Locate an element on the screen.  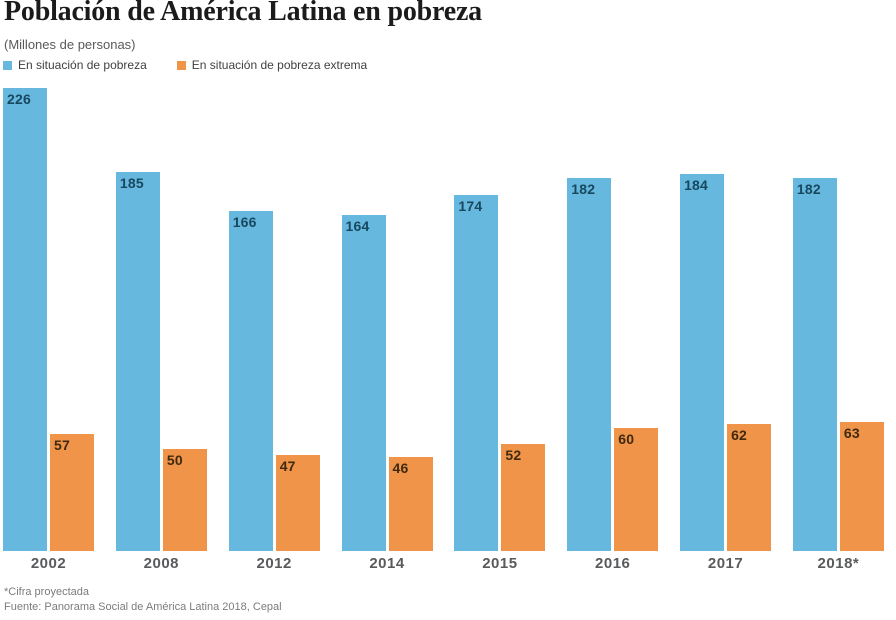
x-axis-label-2012: 2012 is located at coordinates (274, 563).